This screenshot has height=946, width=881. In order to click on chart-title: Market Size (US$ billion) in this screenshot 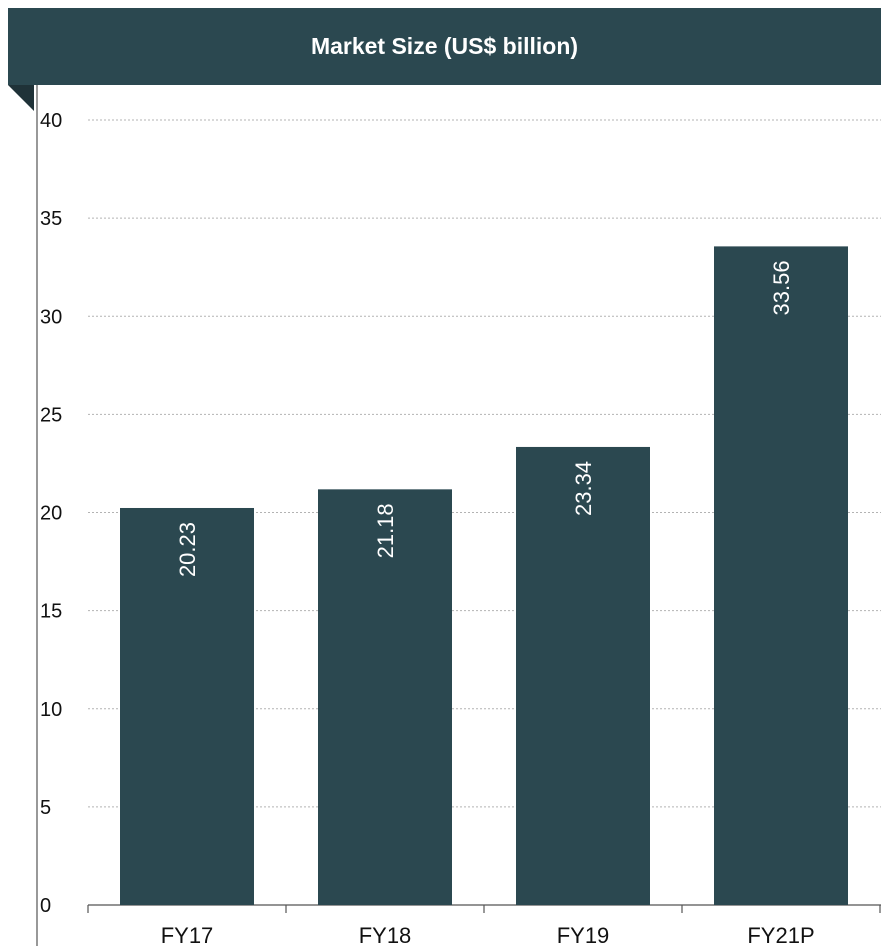, I will do `click(444, 46)`.